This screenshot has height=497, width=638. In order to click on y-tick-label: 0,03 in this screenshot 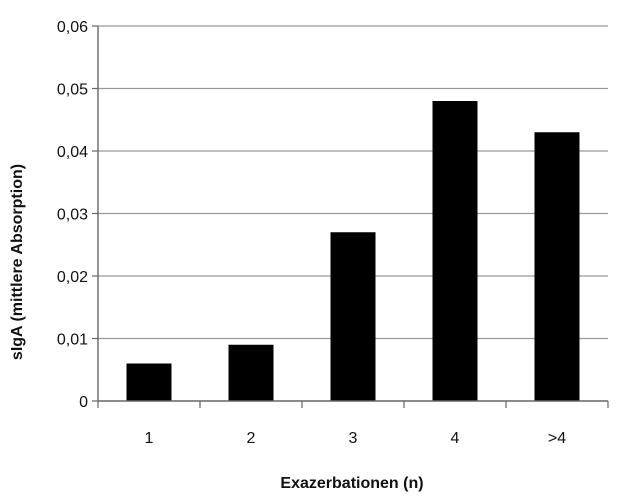, I will do `click(72, 215)`.